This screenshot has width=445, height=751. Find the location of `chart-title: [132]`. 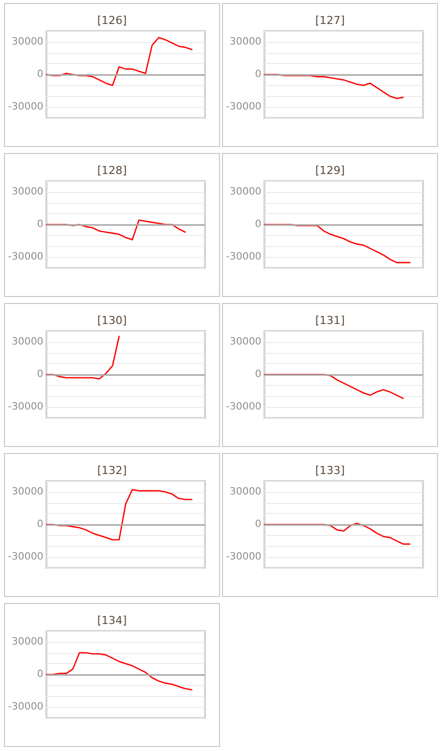

chart-title: [132] is located at coordinates (112, 470).